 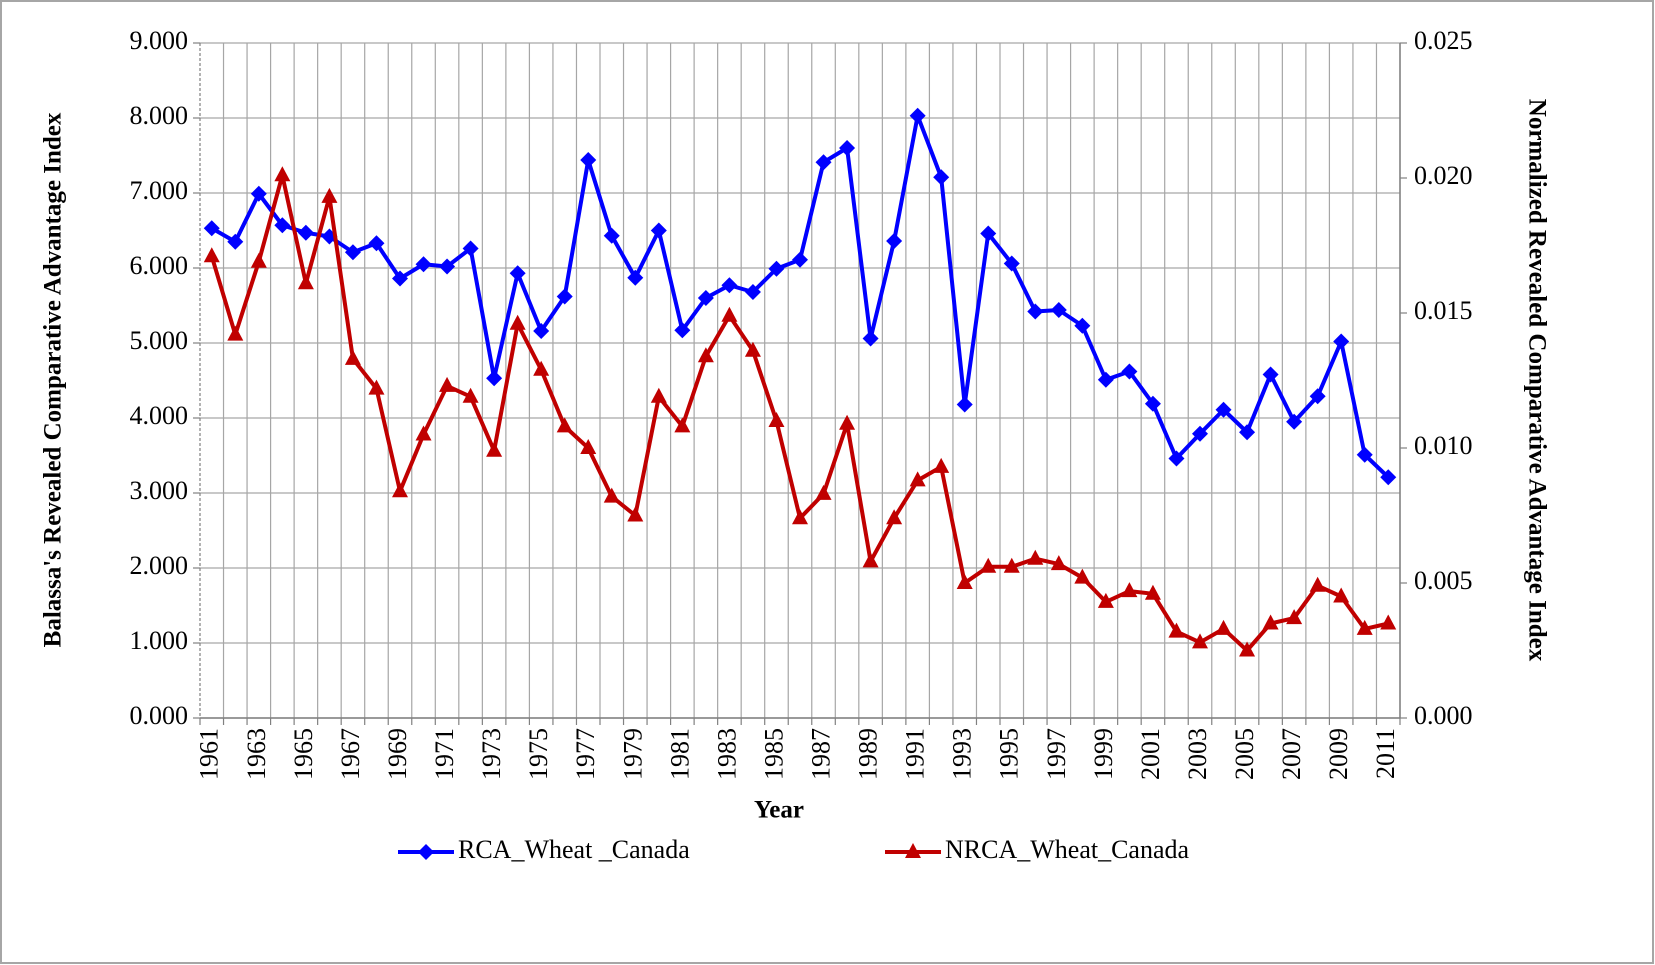 What do you see at coordinates (159, 490) in the screenshot?
I see `y-tick-label: 3.000` at bounding box center [159, 490].